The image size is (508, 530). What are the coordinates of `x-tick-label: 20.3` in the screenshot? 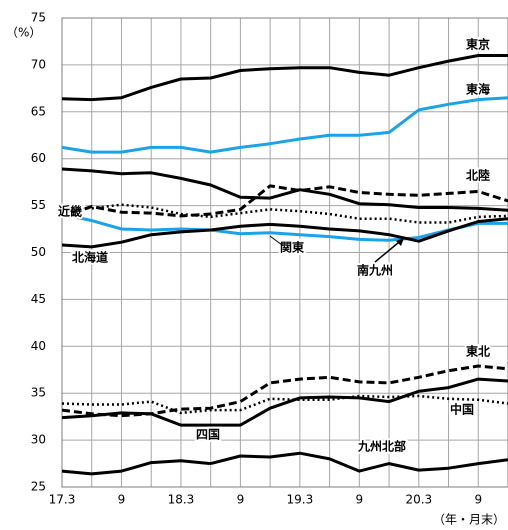 It's located at (418, 500).